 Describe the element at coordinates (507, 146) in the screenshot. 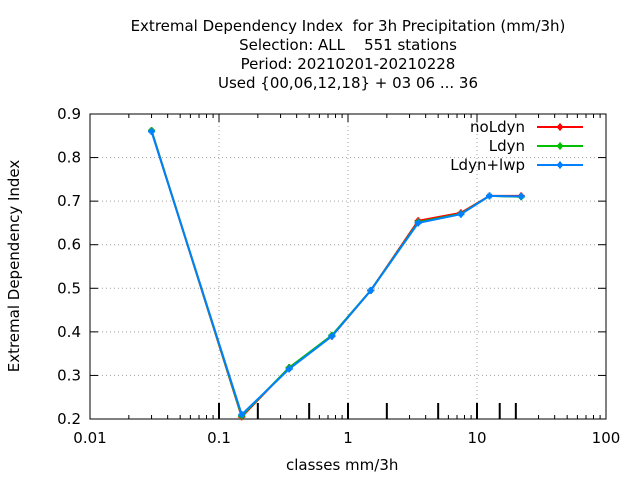

I see `legend-label: Ldyn` at that location.